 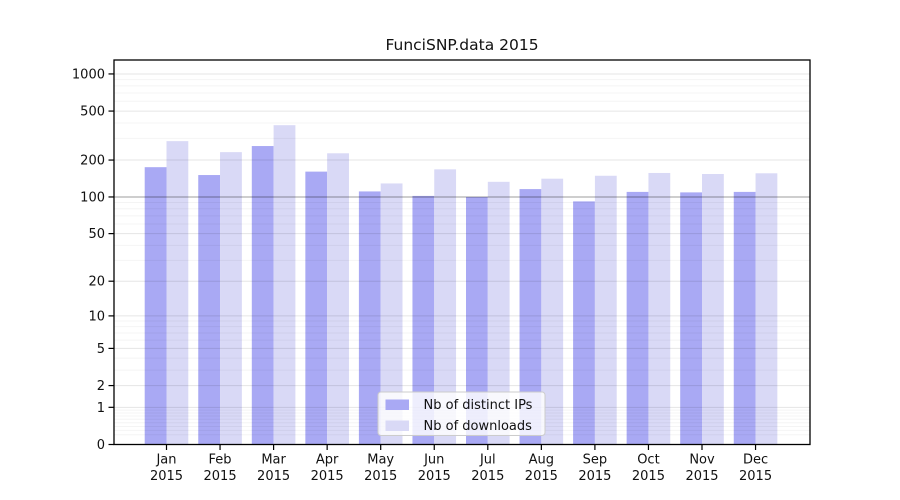 I want to click on bar-distinct-ips-aug, so click(x=530, y=317).